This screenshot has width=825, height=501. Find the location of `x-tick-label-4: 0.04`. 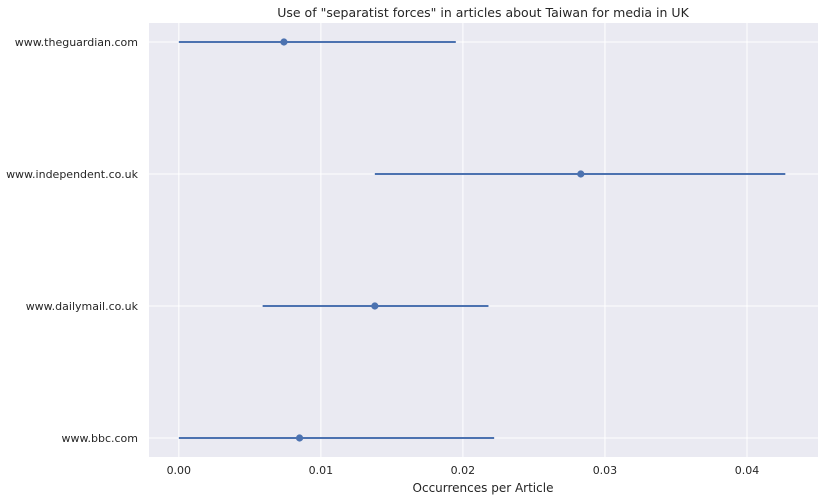

x-tick-label-4: 0.04 is located at coordinates (747, 470).